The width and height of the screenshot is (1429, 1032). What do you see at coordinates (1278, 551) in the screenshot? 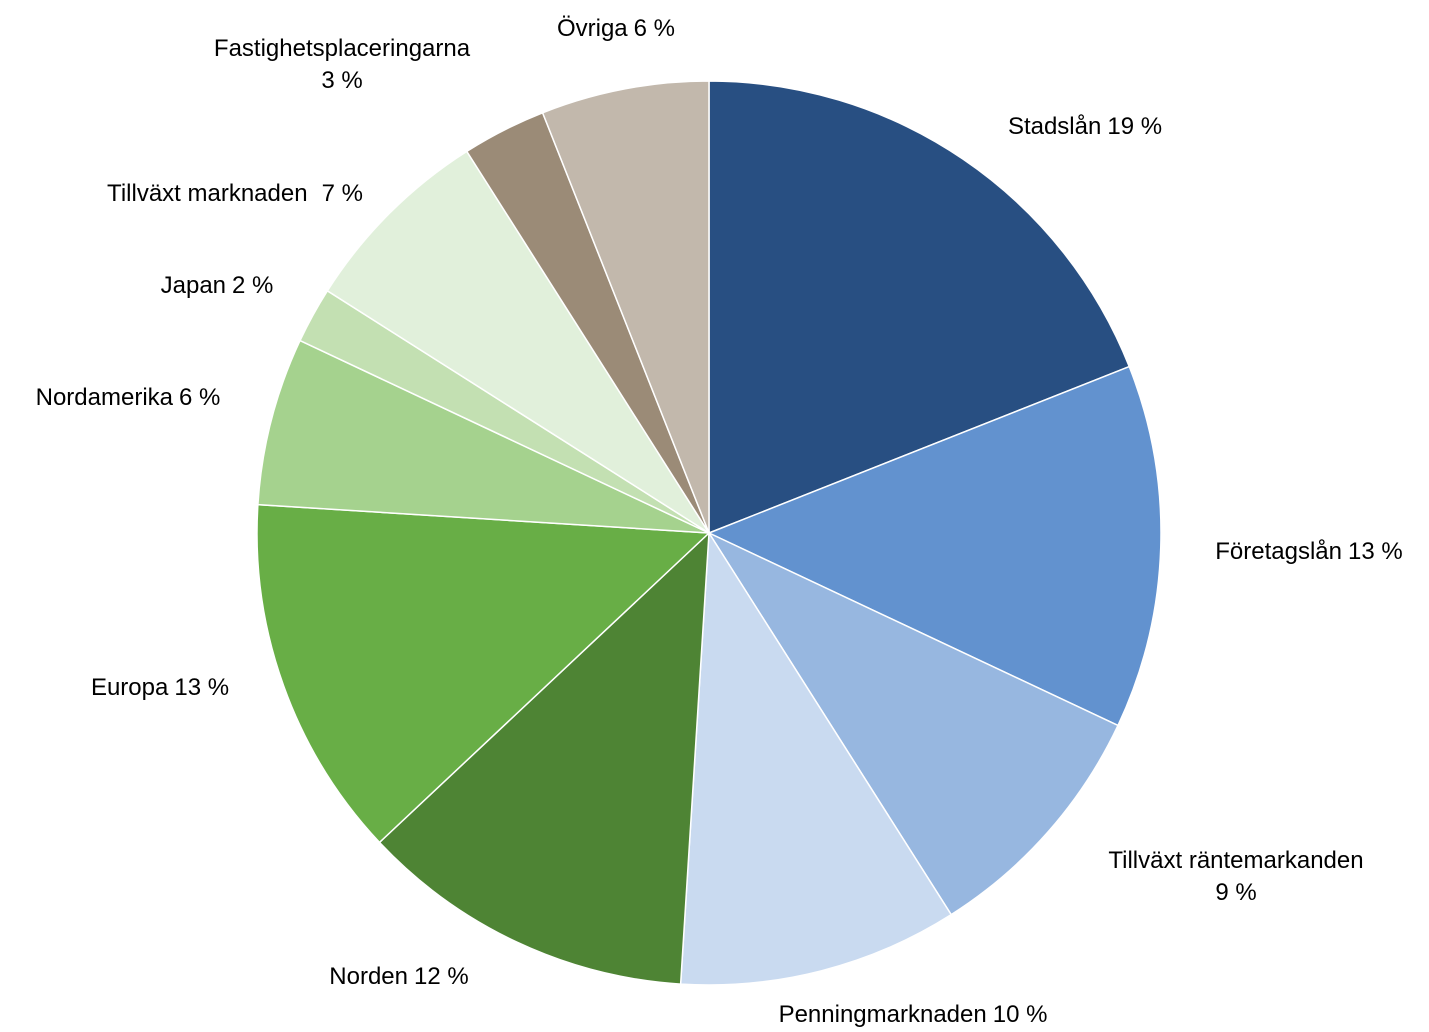
I see `slice-name: Företagslån` at bounding box center [1278, 551].